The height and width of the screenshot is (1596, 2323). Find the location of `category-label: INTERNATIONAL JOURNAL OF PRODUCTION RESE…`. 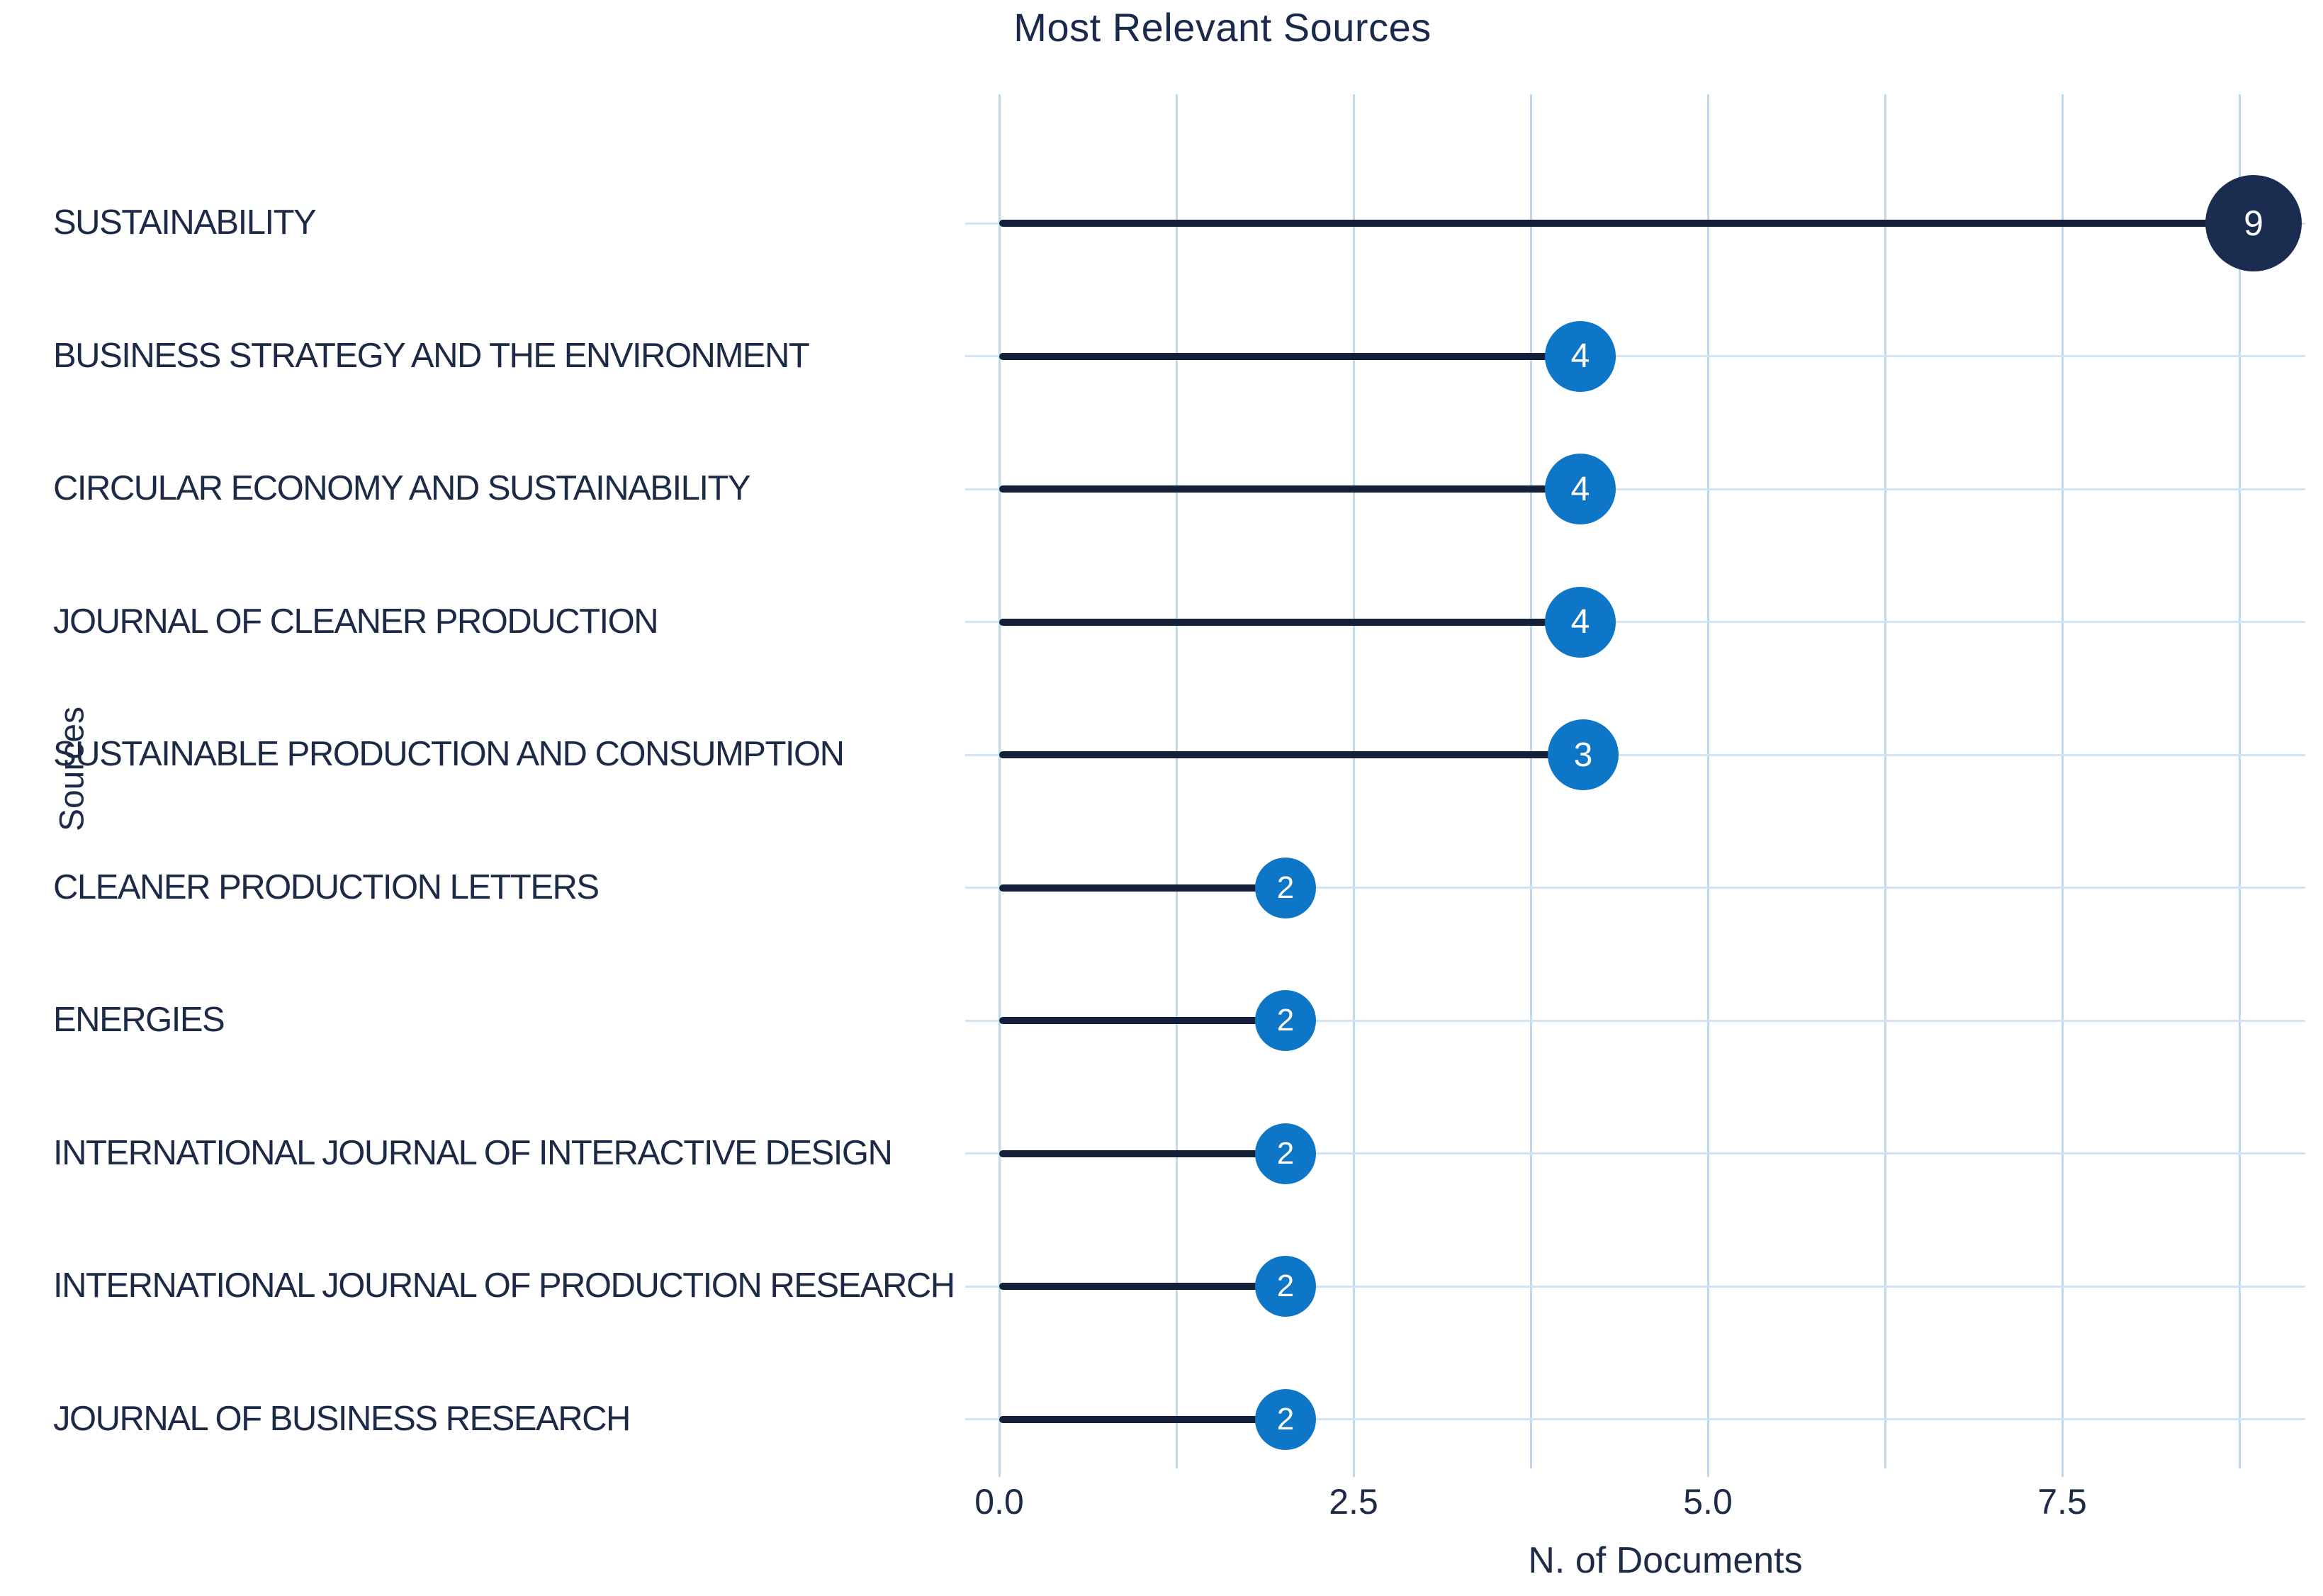

category-label: INTERNATIONAL JOURNAL OF PRODUCTION RESE… is located at coordinates (504, 1285).